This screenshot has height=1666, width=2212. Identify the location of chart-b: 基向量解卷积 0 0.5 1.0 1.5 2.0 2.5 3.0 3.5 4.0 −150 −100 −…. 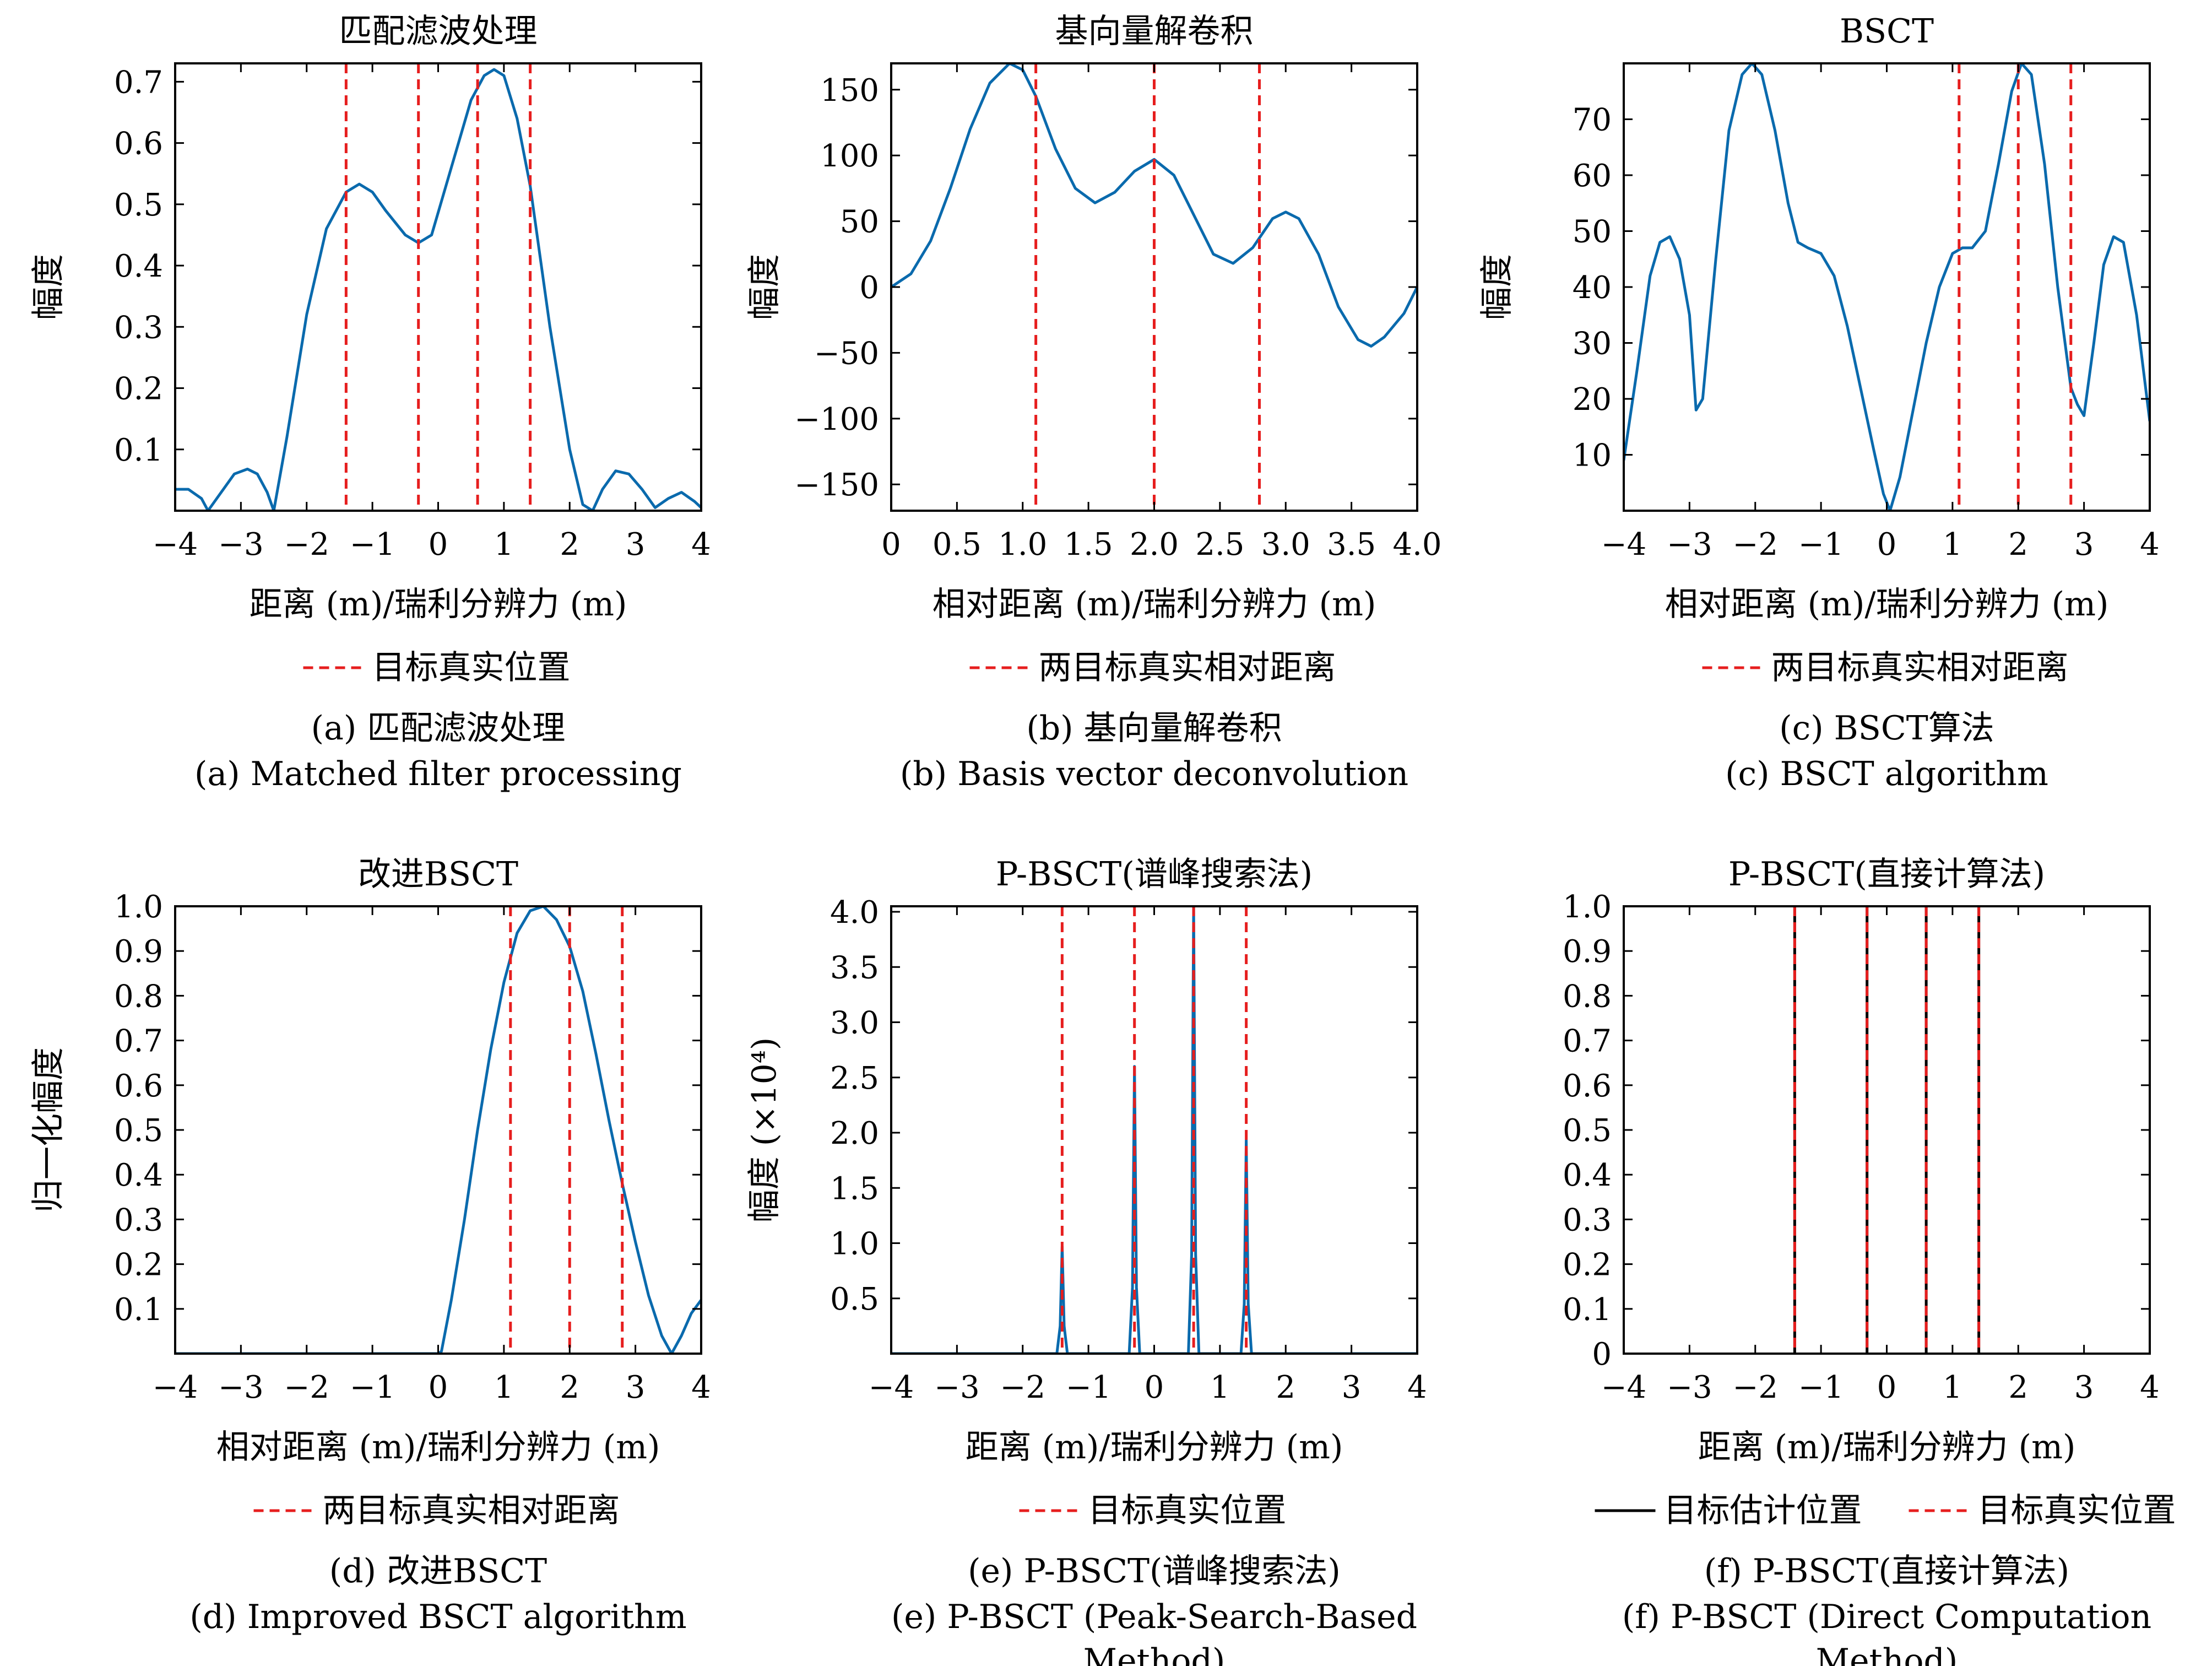
(1093, 402).